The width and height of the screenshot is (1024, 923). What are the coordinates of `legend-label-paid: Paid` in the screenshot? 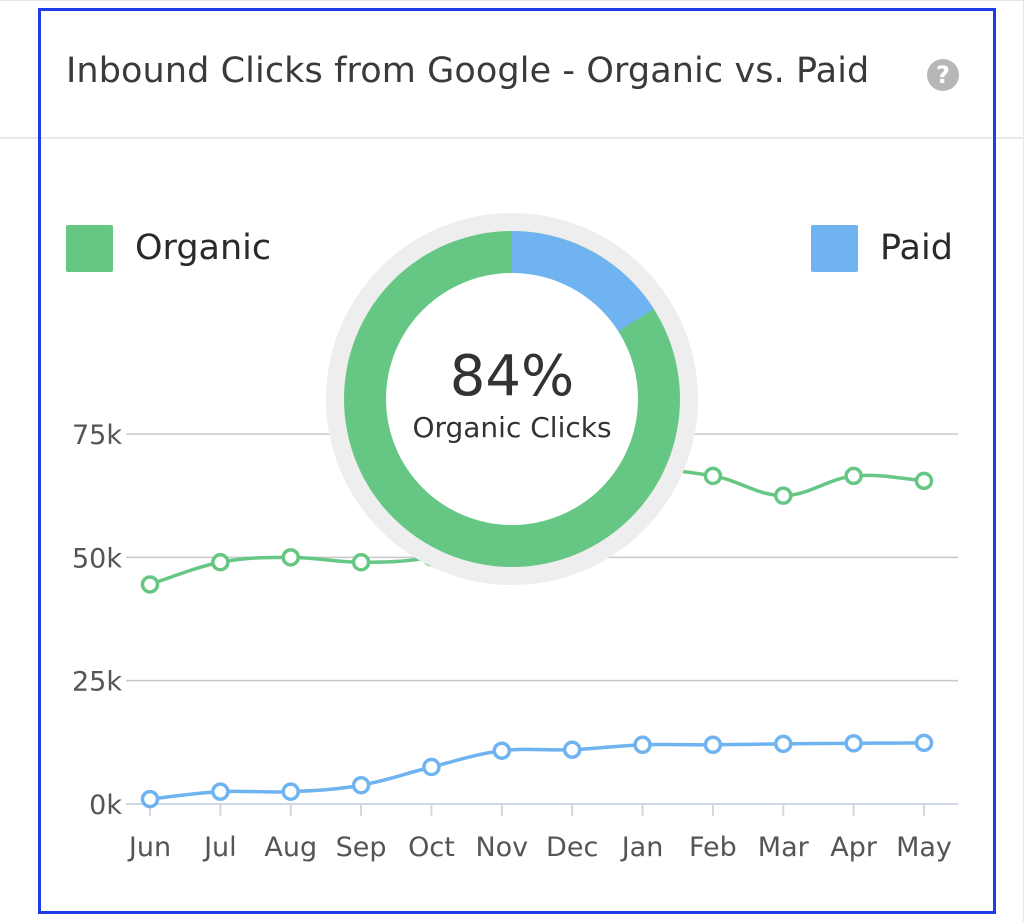 It's located at (916, 248).